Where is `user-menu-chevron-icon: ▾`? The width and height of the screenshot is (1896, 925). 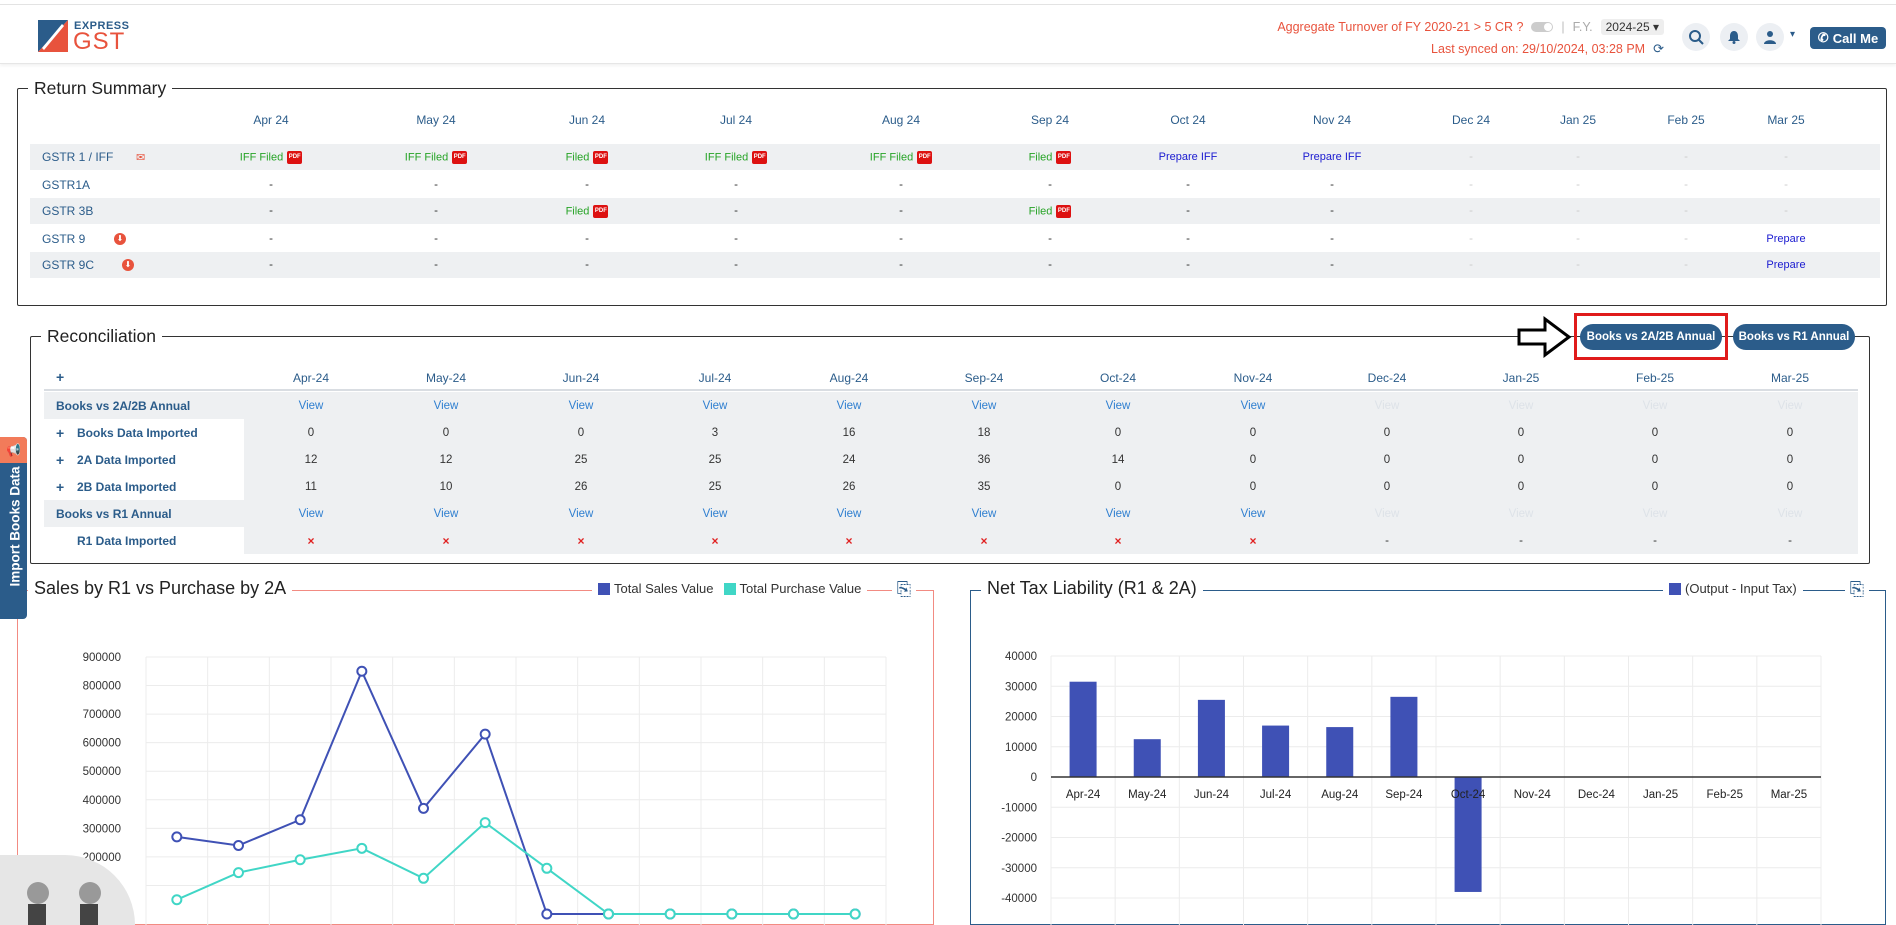 user-menu-chevron-icon: ▾ is located at coordinates (1793, 34).